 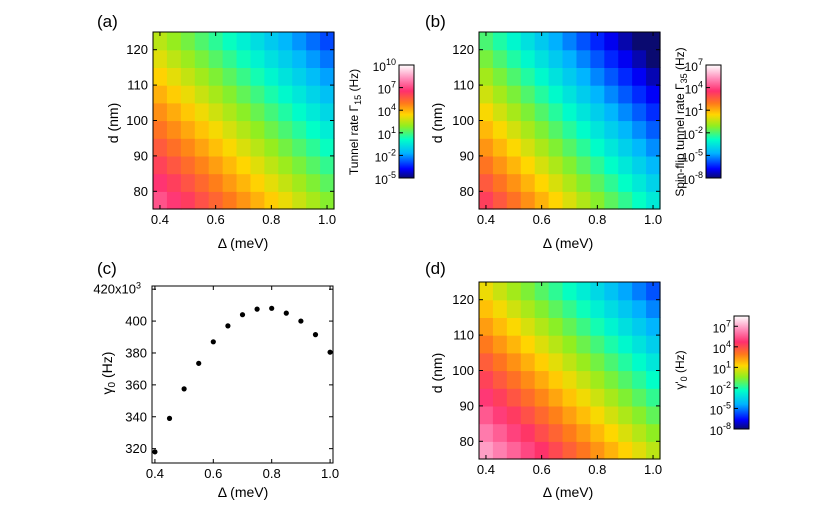 What do you see at coordinates (722, 367) in the screenshot?
I see `colorbar-tick-label-d: 10¹` at bounding box center [722, 367].